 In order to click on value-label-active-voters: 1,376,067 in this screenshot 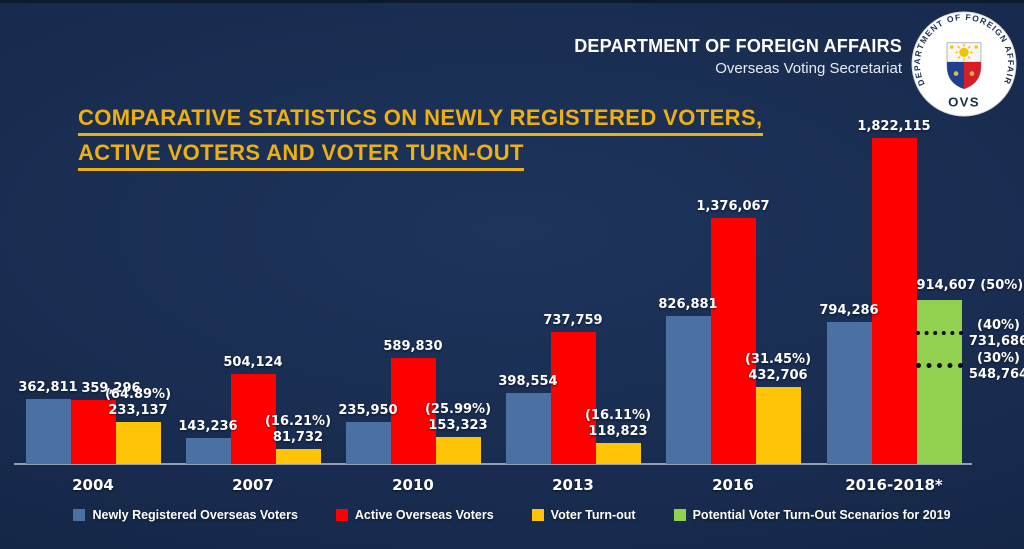, I will do `click(733, 206)`.